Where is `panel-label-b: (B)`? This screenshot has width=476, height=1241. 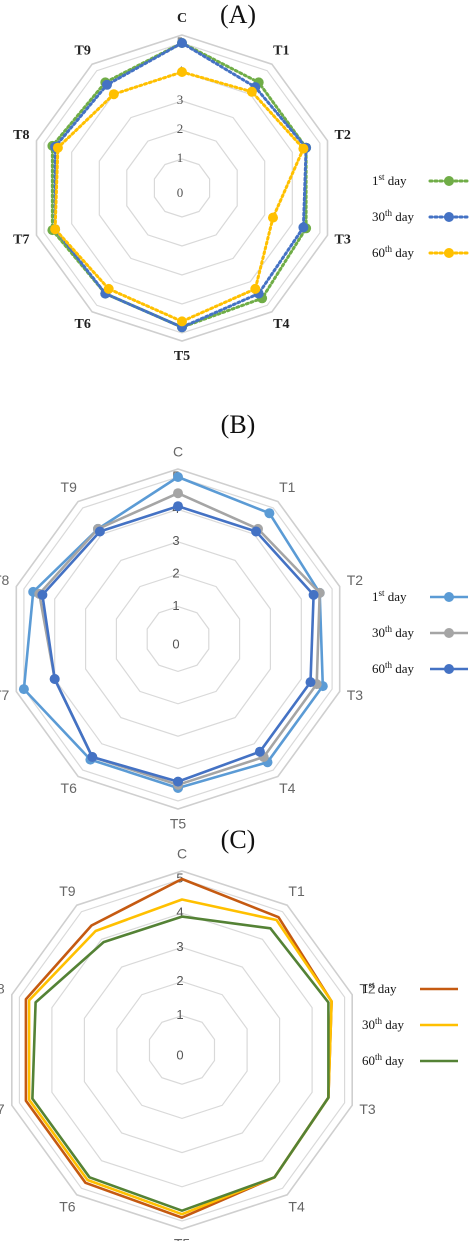 panel-label-b: (B) is located at coordinates (238, 424).